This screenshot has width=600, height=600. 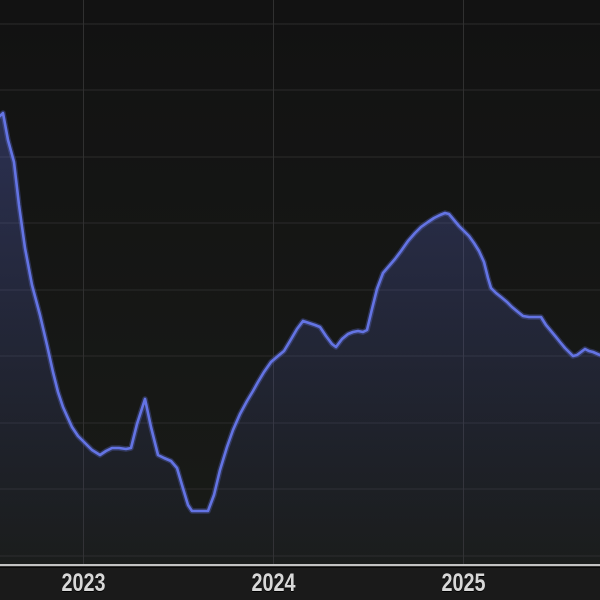 I want to click on x-axis-shadow-line, so click(x=300, y=567).